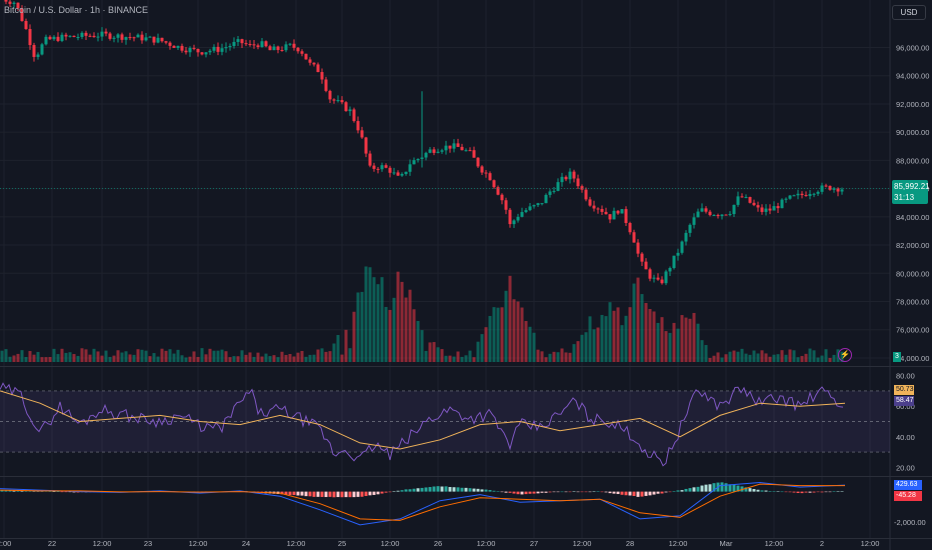 The image size is (932, 550). I want to click on time-axis-tick: 28, so click(630, 543).